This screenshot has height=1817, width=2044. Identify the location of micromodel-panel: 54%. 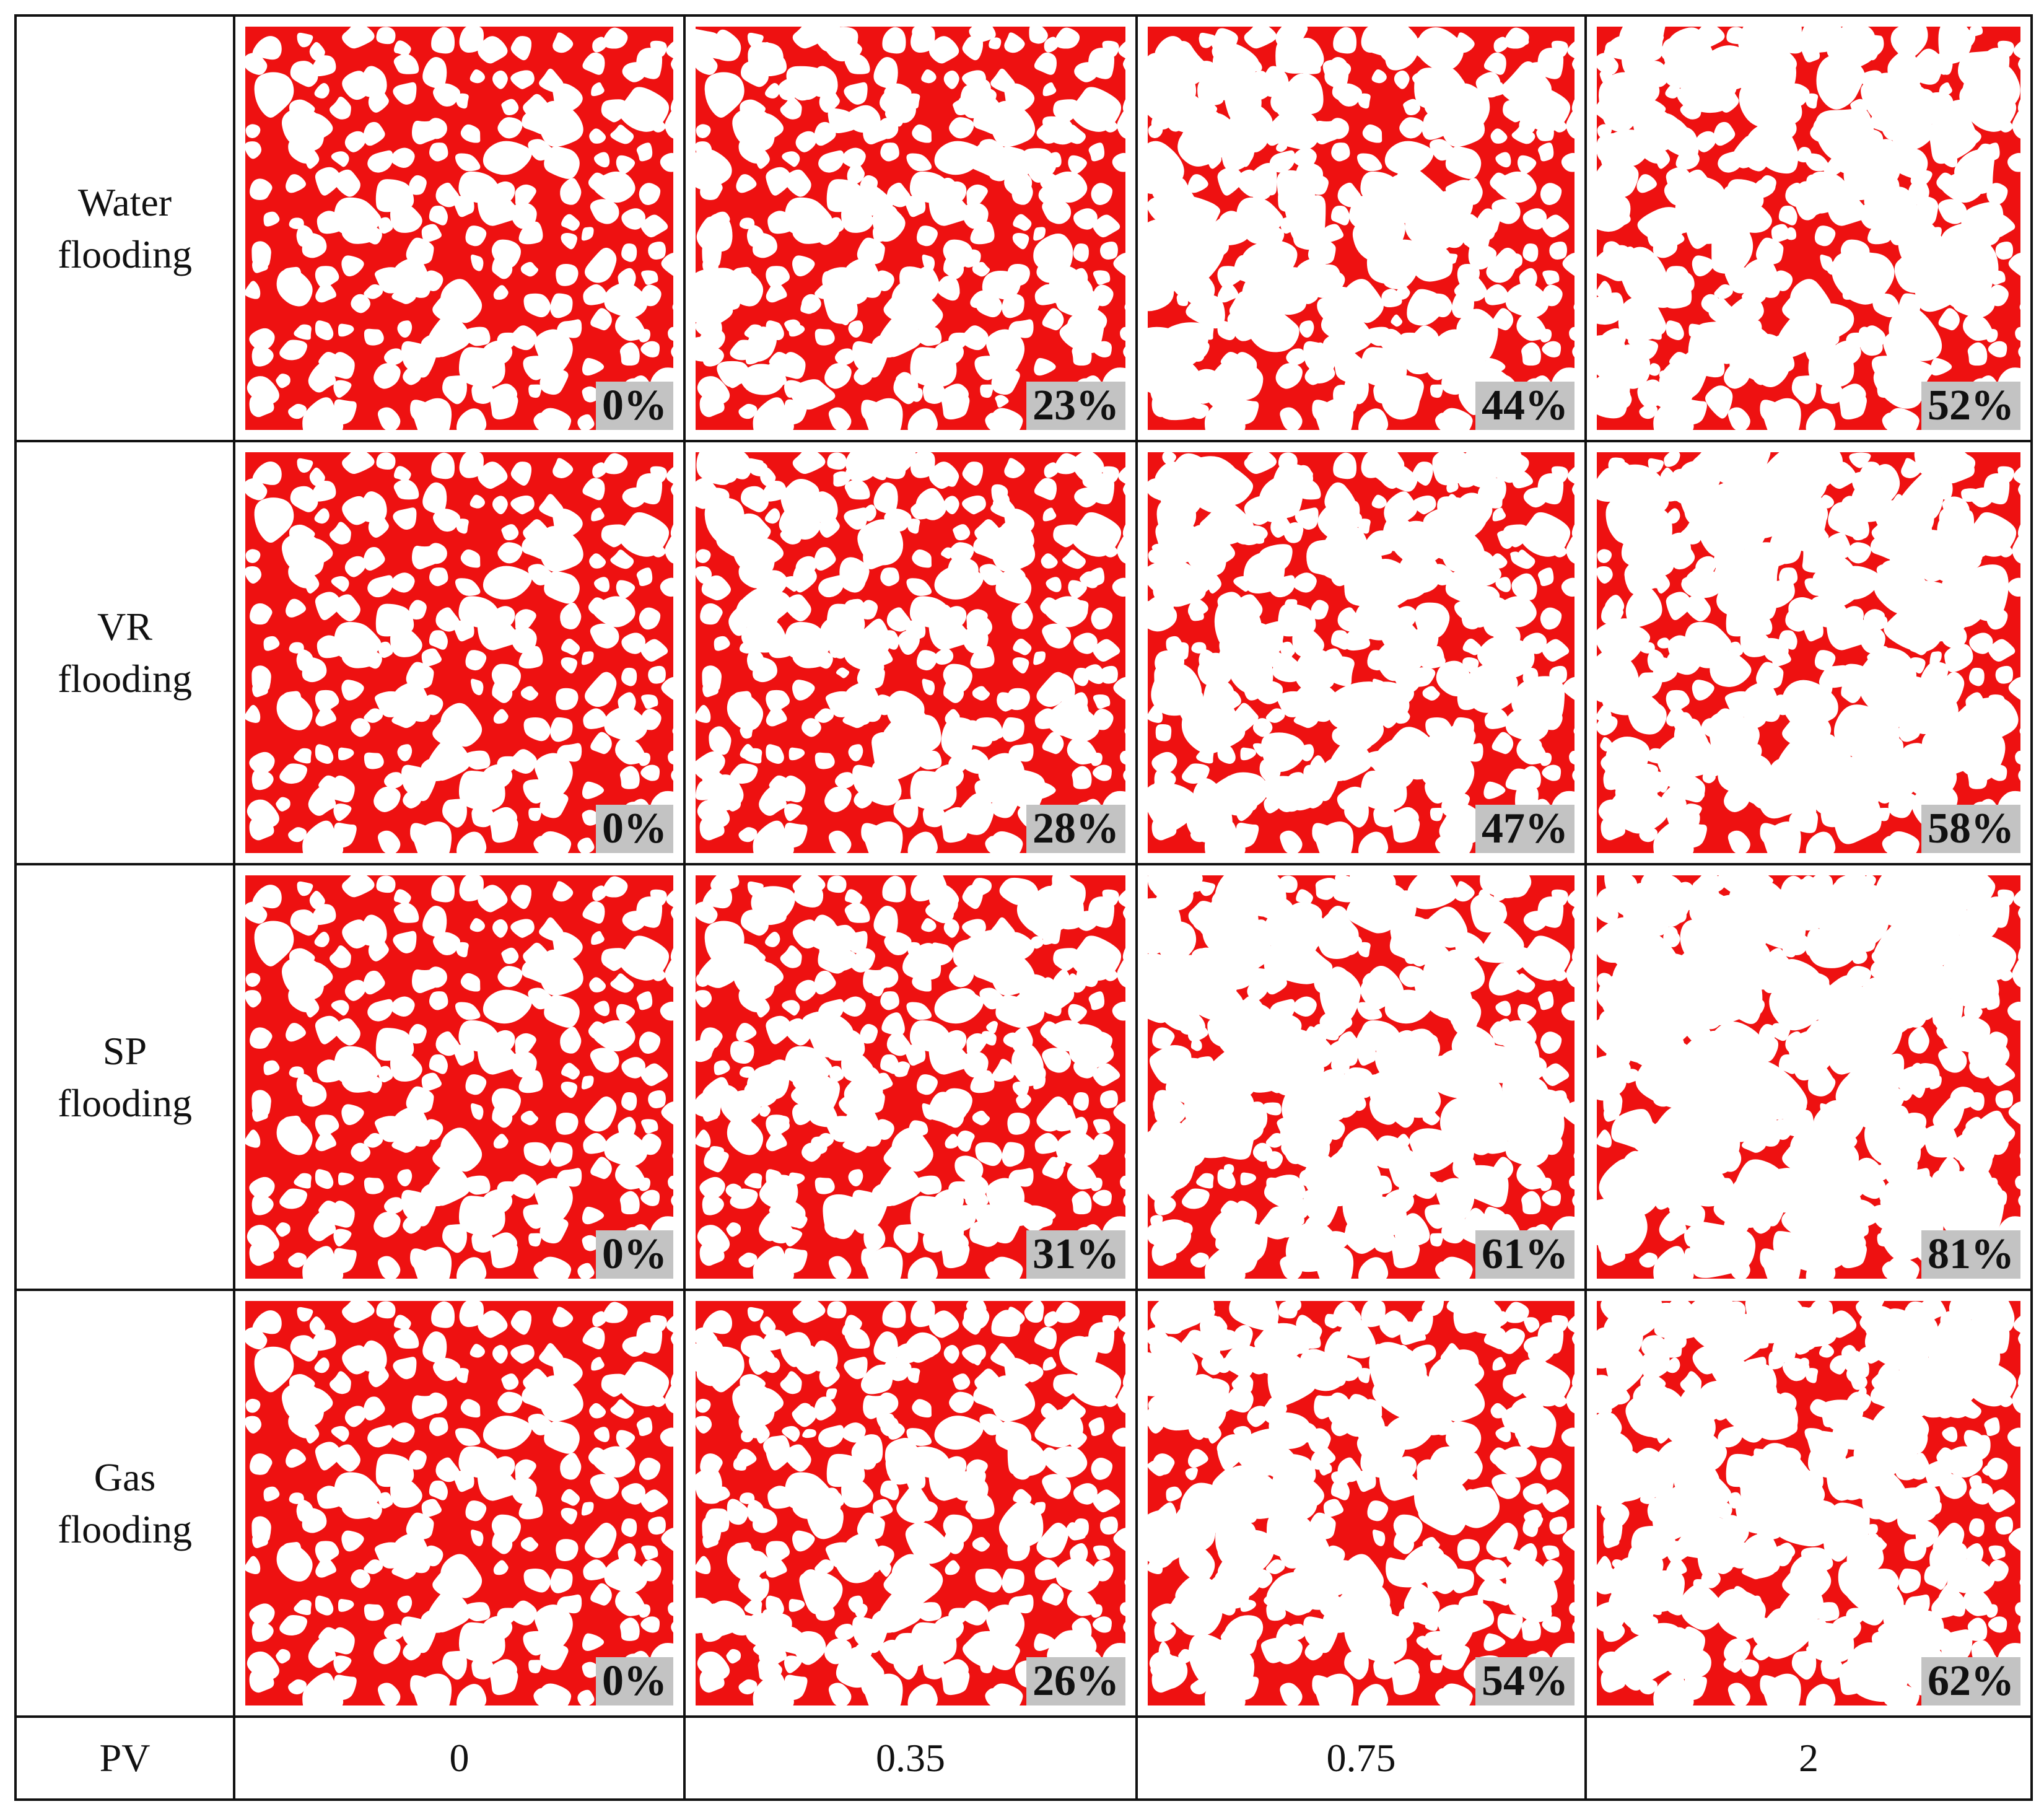
(1361, 1503).